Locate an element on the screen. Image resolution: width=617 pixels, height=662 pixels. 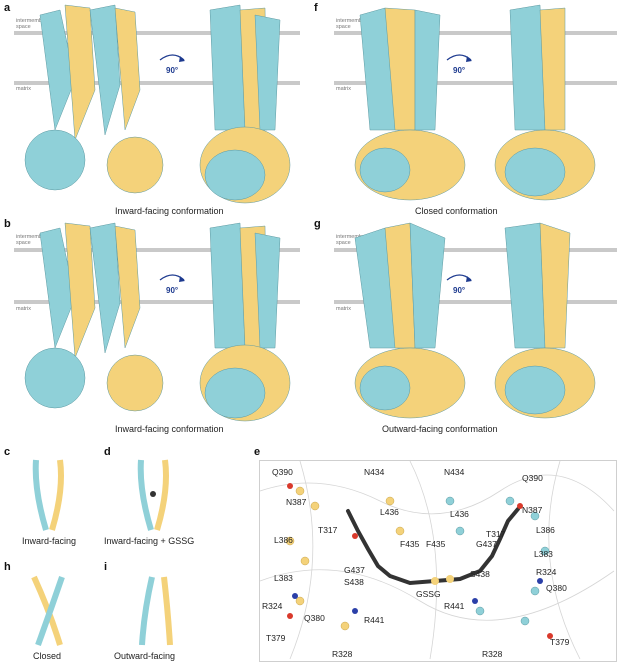
panel-caption: Outward-facing is located at coordinates (145, 656).